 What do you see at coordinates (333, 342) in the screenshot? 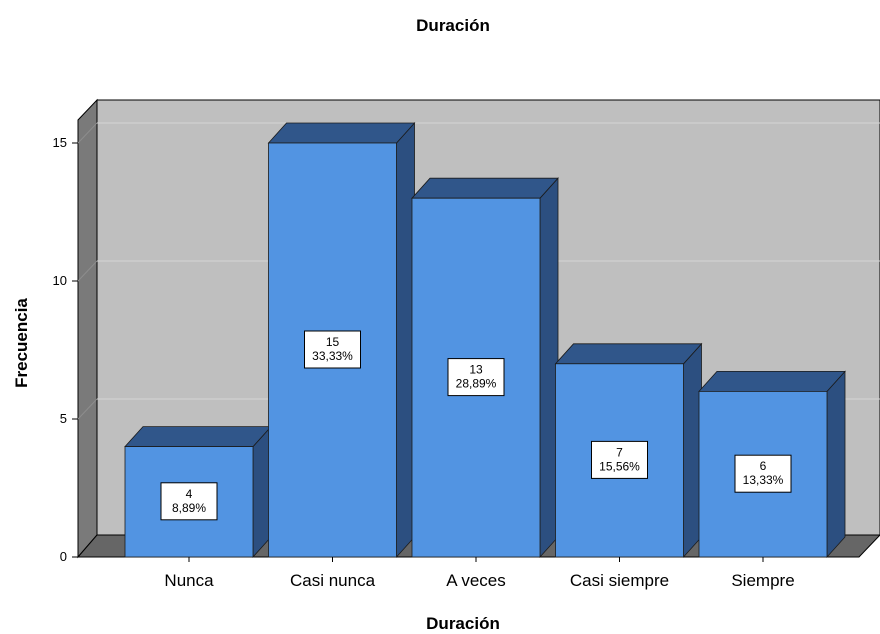
I see `data-label-value: 15` at bounding box center [333, 342].